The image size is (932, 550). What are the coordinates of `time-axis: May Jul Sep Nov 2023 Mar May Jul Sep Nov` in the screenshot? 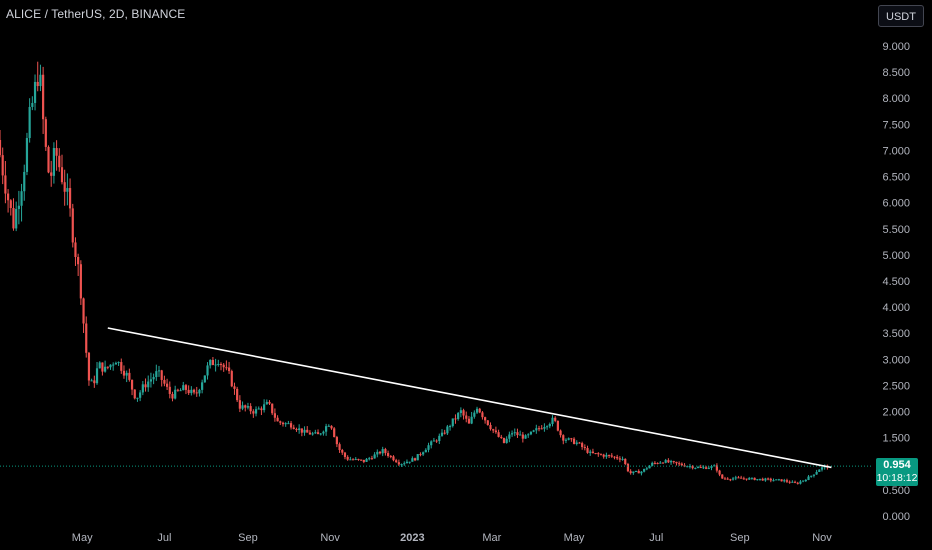 It's located at (452, 538).